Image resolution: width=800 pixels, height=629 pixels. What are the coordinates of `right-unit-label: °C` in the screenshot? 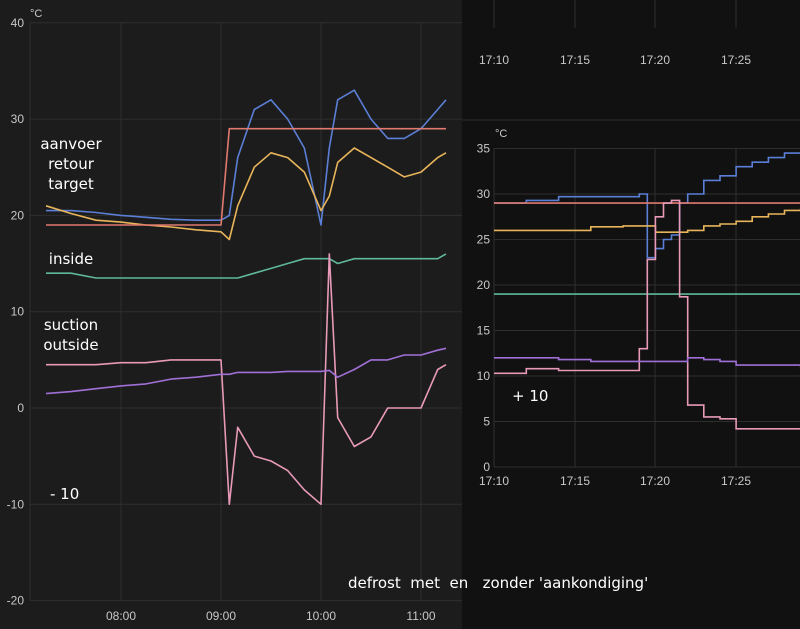 It's located at (501, 134).